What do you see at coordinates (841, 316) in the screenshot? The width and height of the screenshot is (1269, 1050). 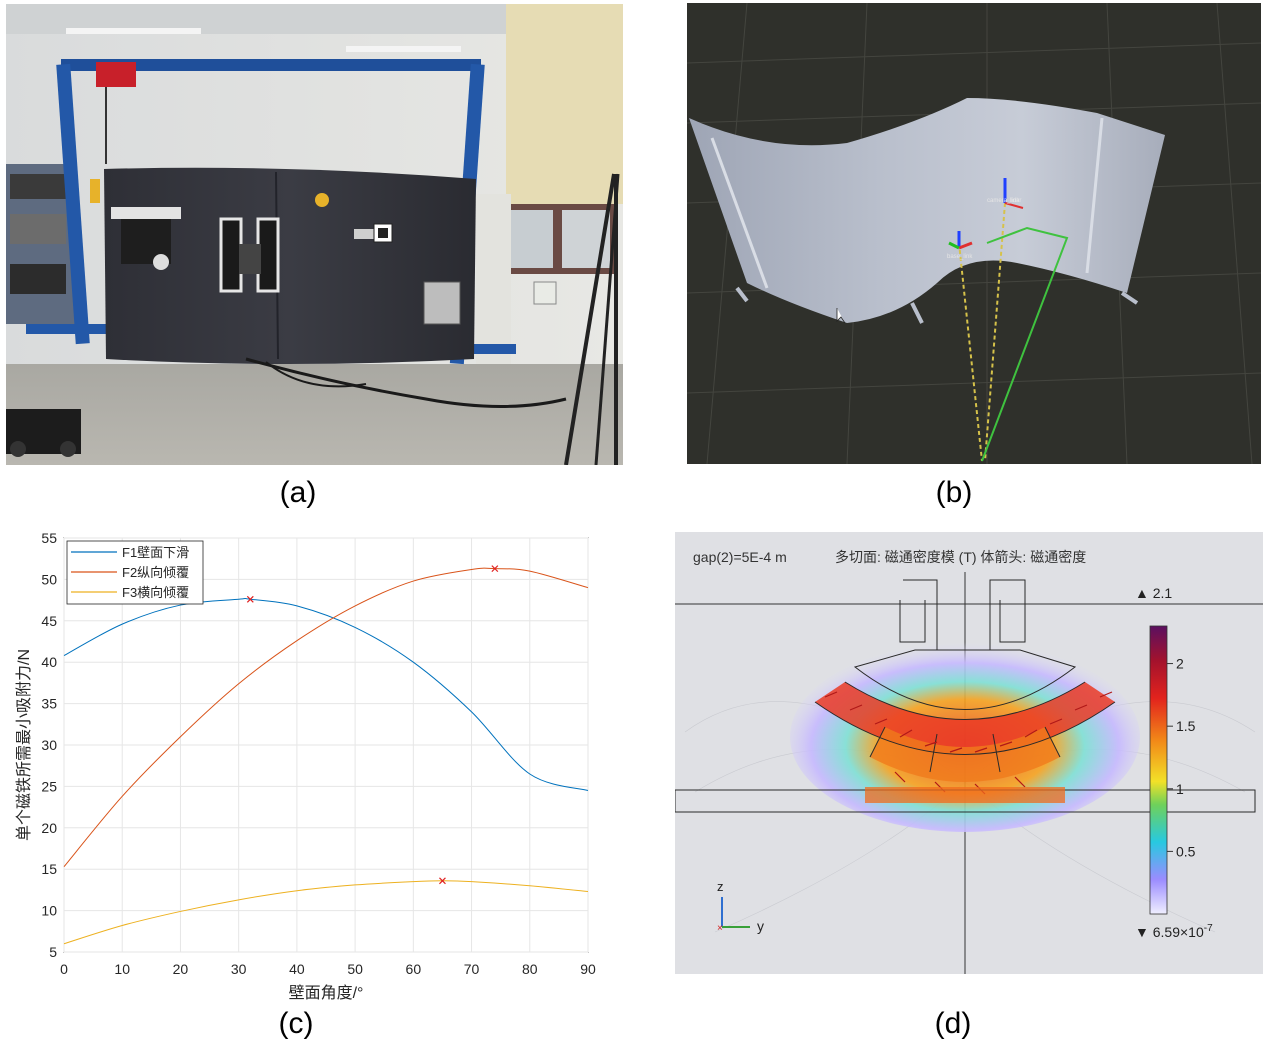 I see `mouse-cursor-icon` at bounding box center [841, 316].